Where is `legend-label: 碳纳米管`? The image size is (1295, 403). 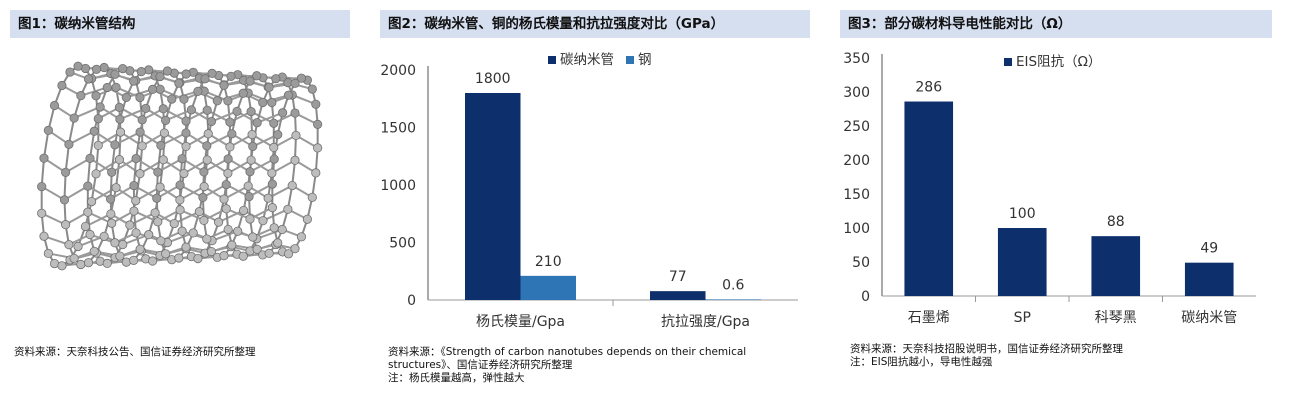 legend-label: 碳纳米管 is located at coordinates (587, 60).